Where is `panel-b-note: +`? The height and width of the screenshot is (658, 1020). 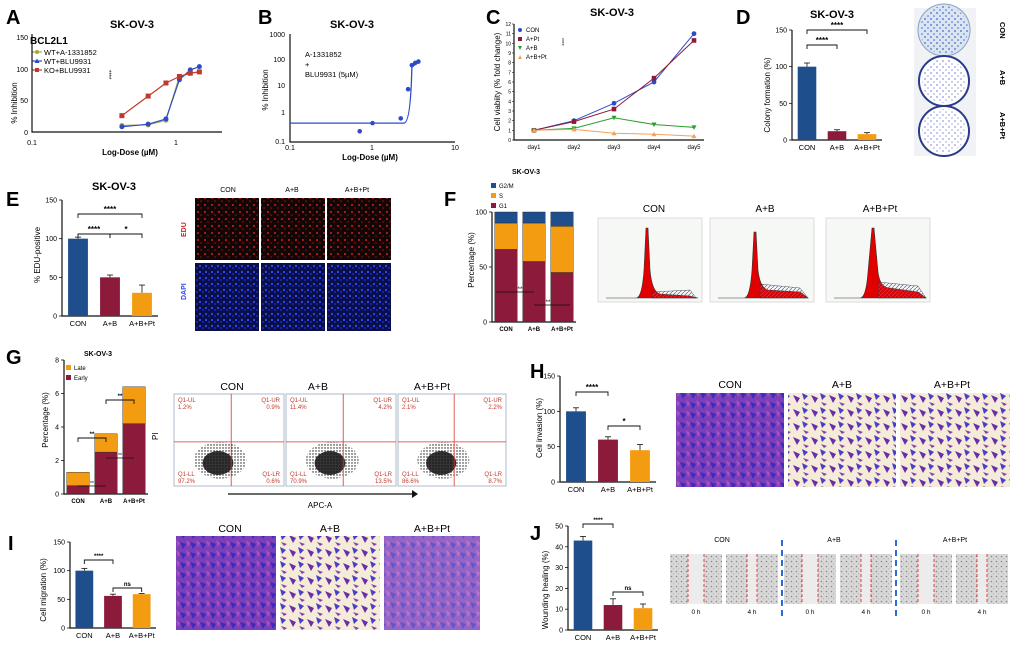
panel-b-note: + is located at coordinates (307, 64).